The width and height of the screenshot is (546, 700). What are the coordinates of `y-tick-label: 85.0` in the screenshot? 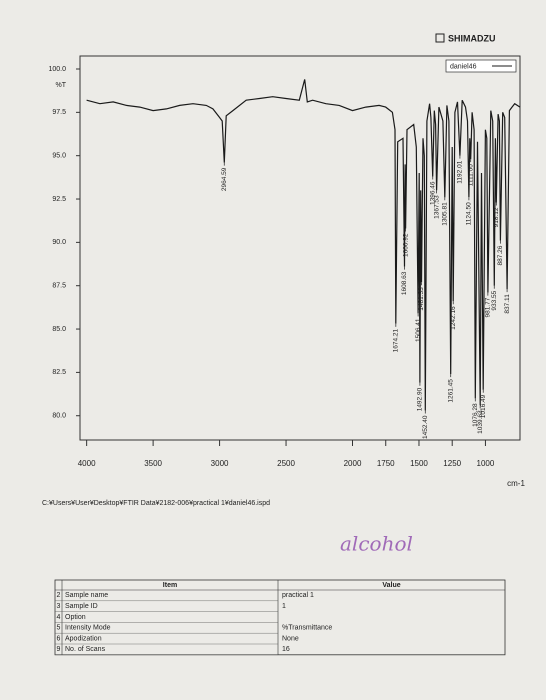 It's located at (59, 329).